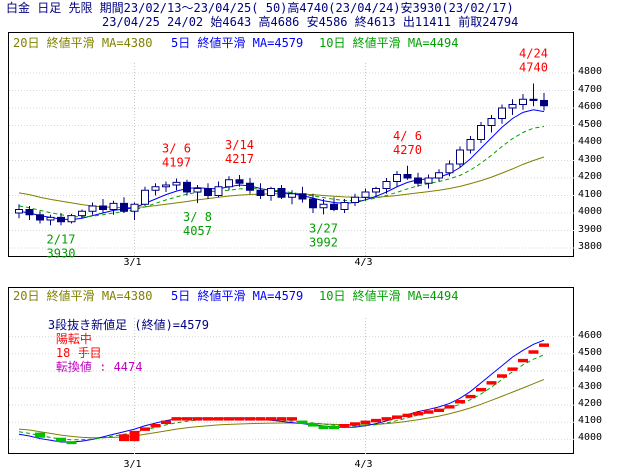 The image size is (624, 475). Describe the element at coordinates (590, 141) in the screenshot. I see `y-tick-label: 4400` at that location.